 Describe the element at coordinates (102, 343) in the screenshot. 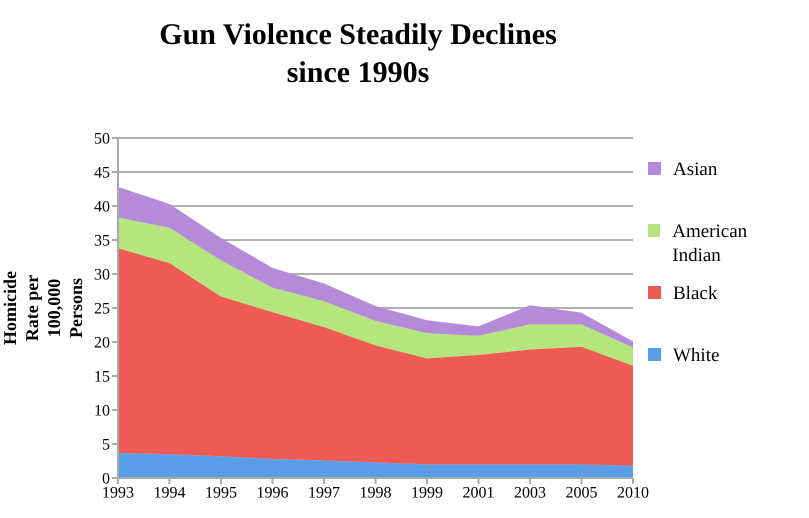

I see `y-tick-label: 20` at that location.